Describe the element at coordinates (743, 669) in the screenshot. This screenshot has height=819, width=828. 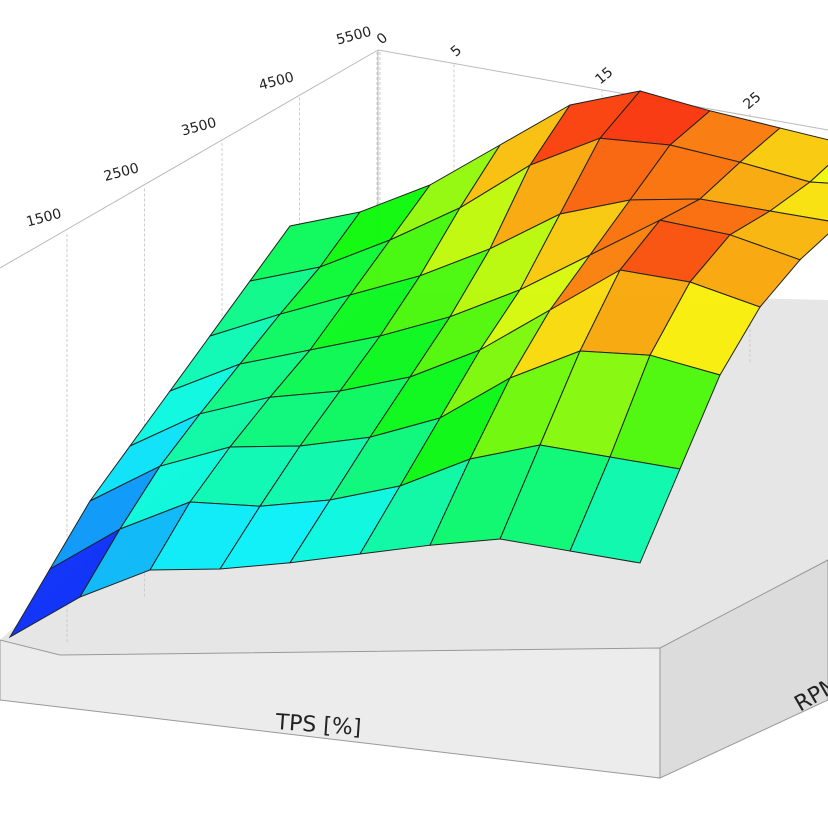
I see `floor-side` at that location.